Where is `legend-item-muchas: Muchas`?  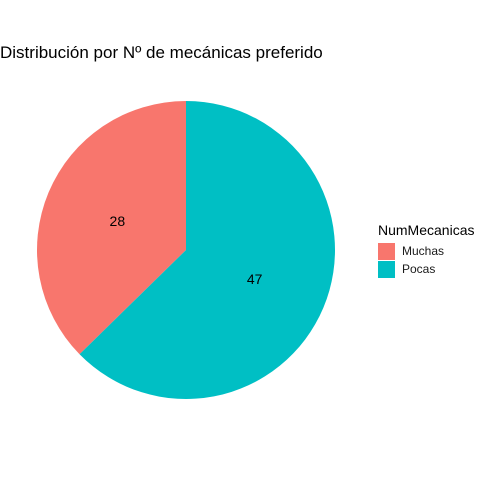 legend-item-muchas: Muchas is located at coordinates (426, 251).